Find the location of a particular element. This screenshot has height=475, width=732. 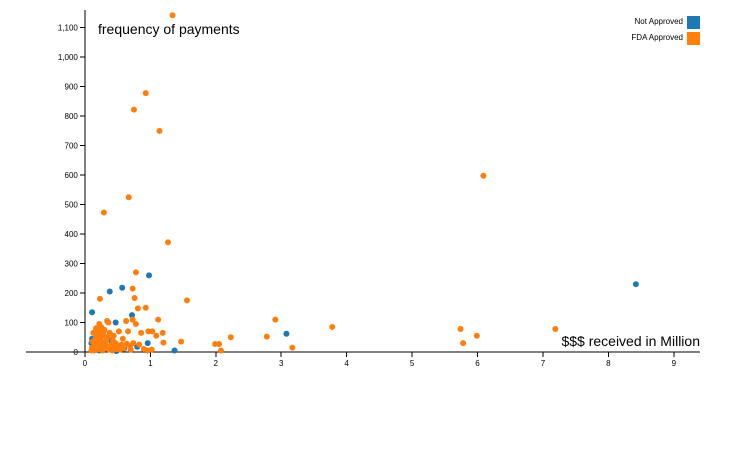

y-tick: 1,000 is located at coordinates (71, 57).